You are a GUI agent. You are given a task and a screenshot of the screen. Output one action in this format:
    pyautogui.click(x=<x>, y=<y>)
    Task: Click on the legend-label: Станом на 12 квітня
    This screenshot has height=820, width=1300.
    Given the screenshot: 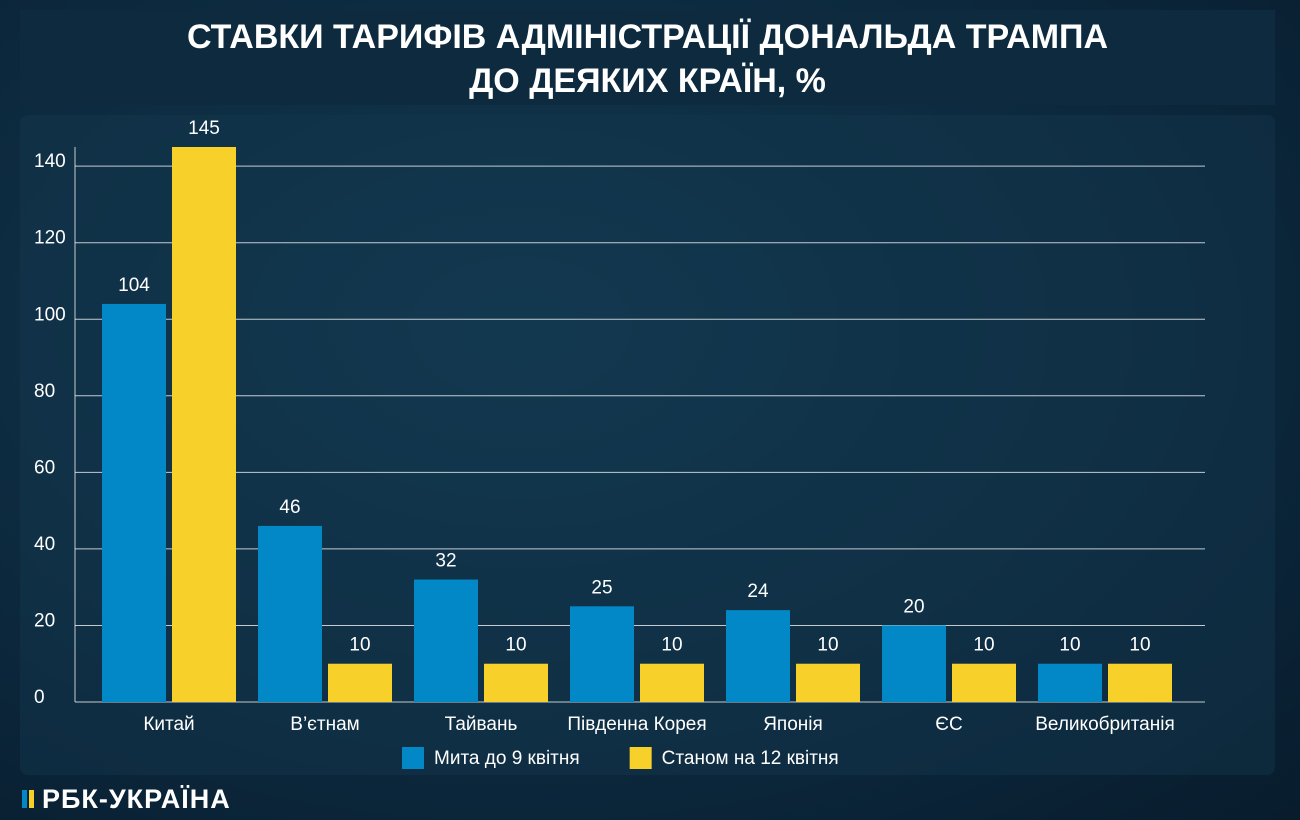 What is the action you would take?
    pyautogui.click(x=750, y=758)
    